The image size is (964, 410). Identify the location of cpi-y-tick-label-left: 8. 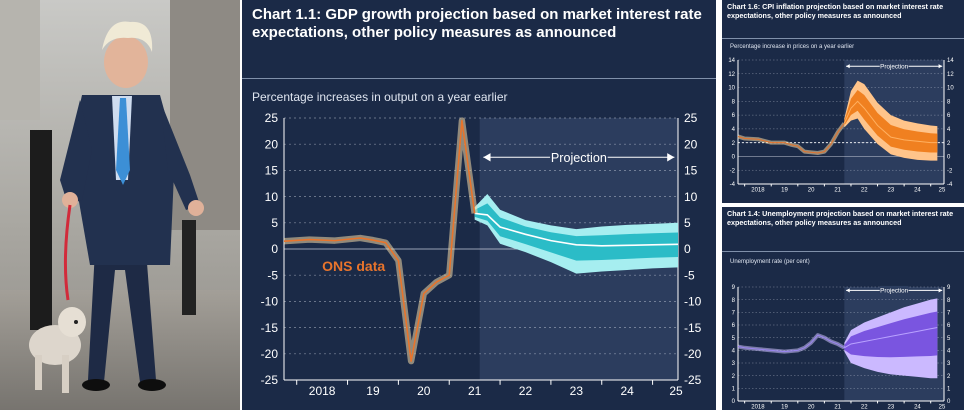
(734, 102).